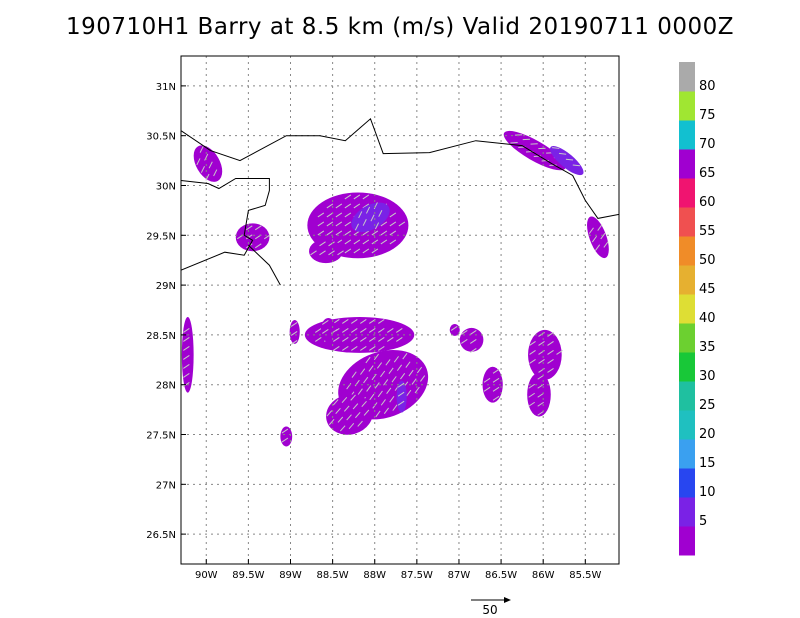  Describe the element at coordinates (707, 434) in the screenshot. I see `colorbar-label: 20` at that location.